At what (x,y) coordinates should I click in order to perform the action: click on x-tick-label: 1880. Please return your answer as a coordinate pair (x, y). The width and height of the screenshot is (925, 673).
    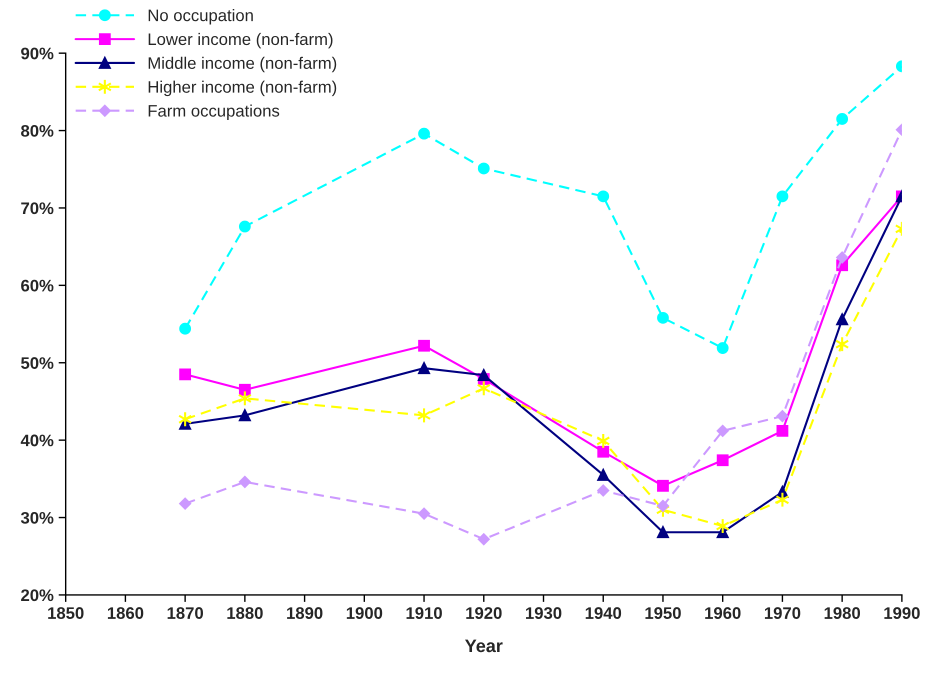
    Looking at the image, I should click on (245, 613).